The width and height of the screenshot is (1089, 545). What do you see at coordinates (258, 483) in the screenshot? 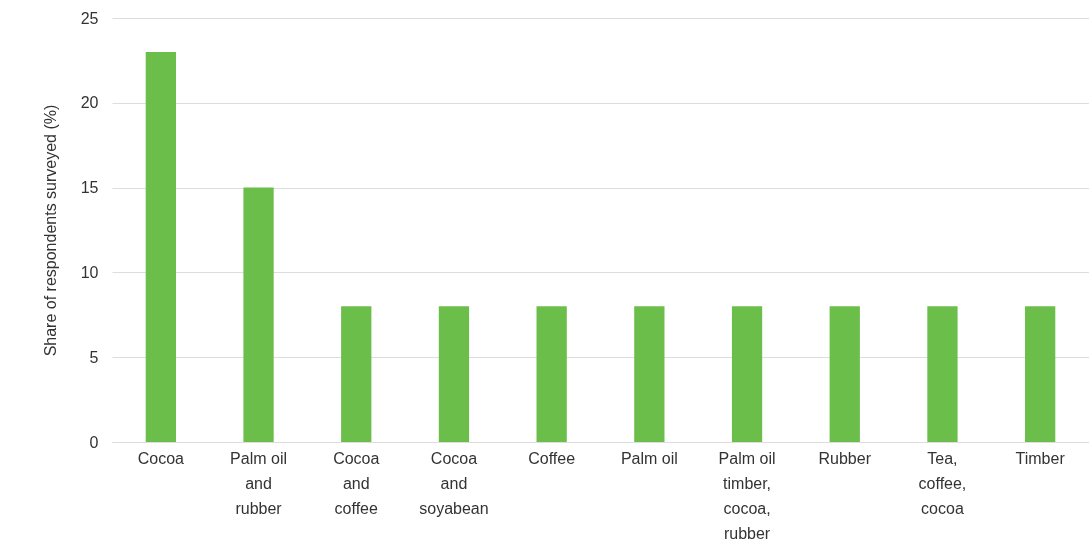
I see `x-tick-label: Palm oil and rubber` at bounding box center [258, 483].